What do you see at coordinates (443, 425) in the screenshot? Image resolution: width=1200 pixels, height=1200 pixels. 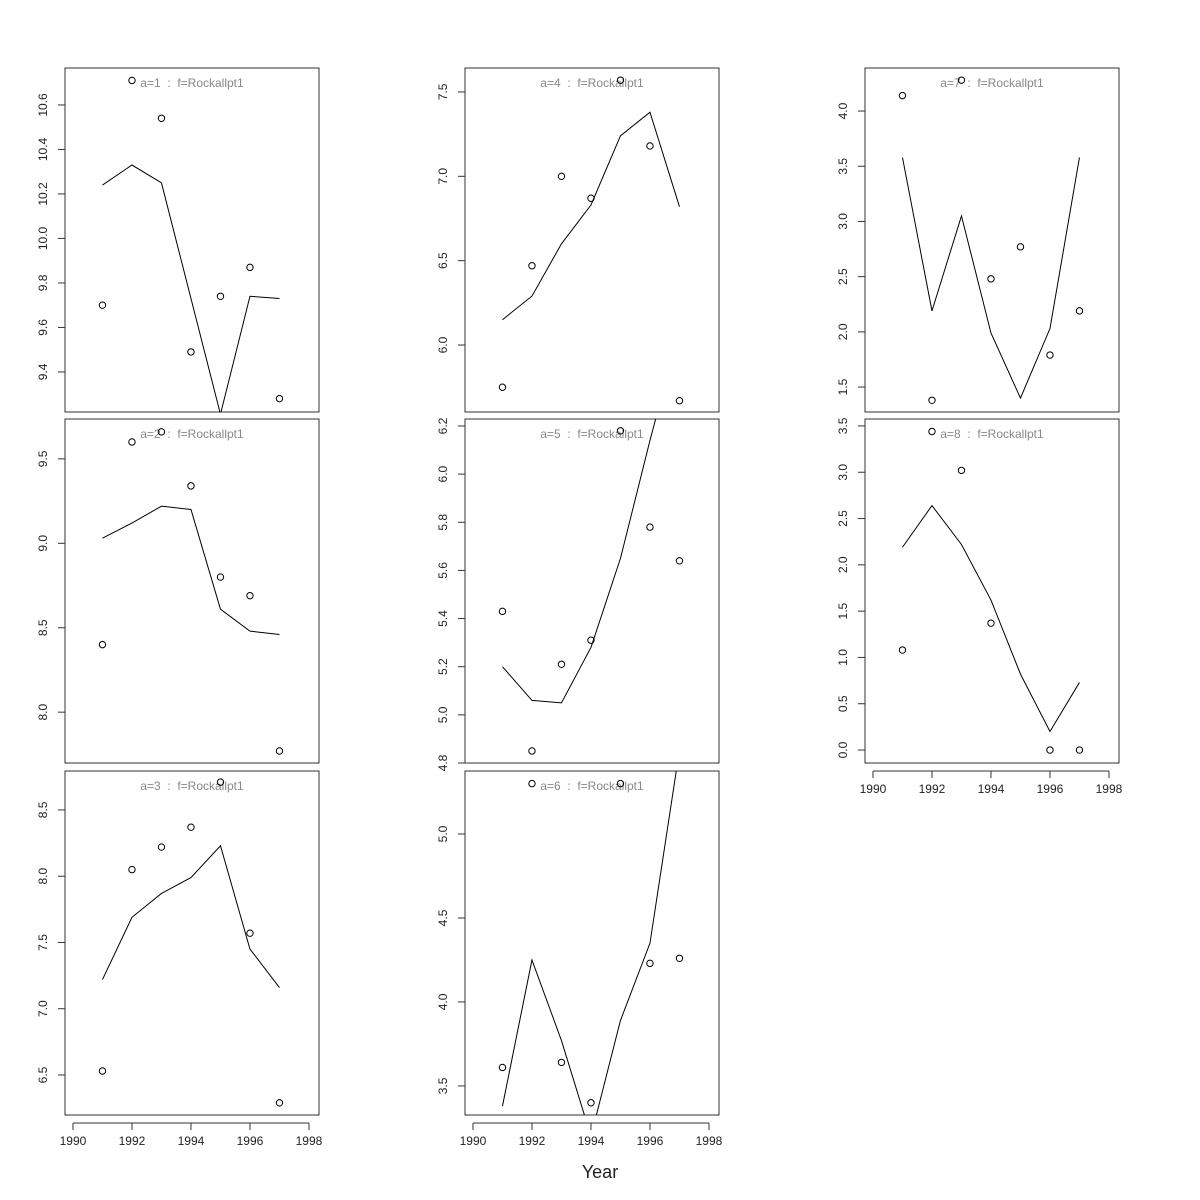 I see `y-tick-label: 6.2` at bounding box center [443, 425].